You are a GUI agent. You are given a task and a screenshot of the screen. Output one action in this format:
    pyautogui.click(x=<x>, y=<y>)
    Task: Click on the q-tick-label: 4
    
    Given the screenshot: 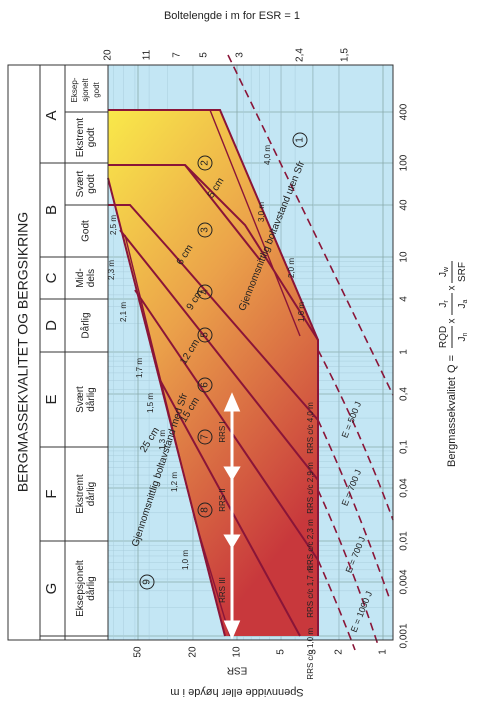 What is the action you would take?
    pyautogui.click(x=404, y=299)
    